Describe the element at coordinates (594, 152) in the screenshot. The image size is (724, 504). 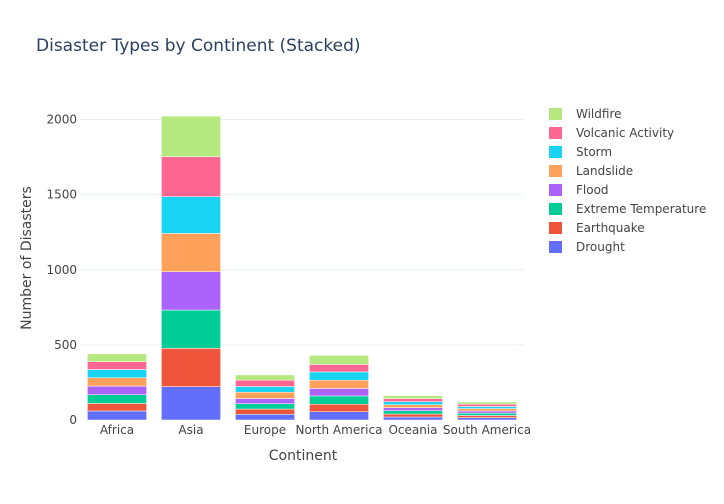
I see `legend-label: Storm` at that location.